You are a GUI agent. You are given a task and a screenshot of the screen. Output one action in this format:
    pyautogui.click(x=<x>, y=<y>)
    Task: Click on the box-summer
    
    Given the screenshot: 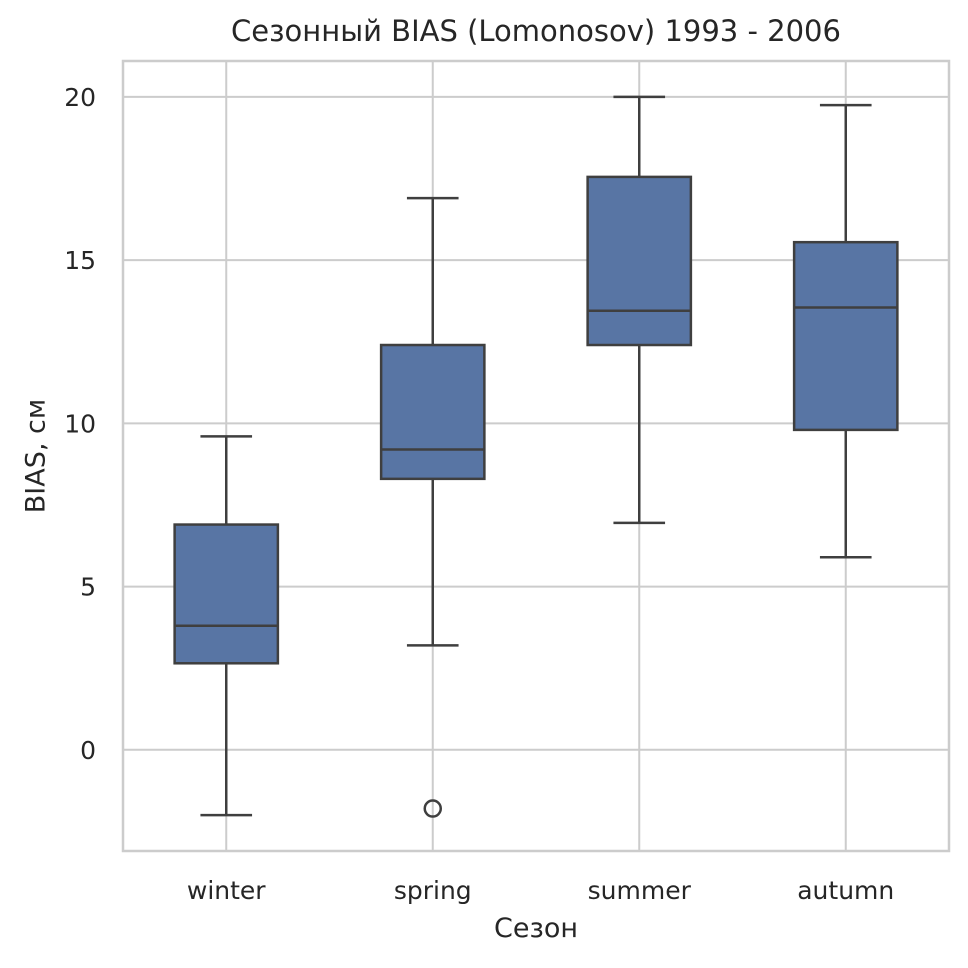 What is the action you would take?
    pyautogui.click(x=639, y=261)
    